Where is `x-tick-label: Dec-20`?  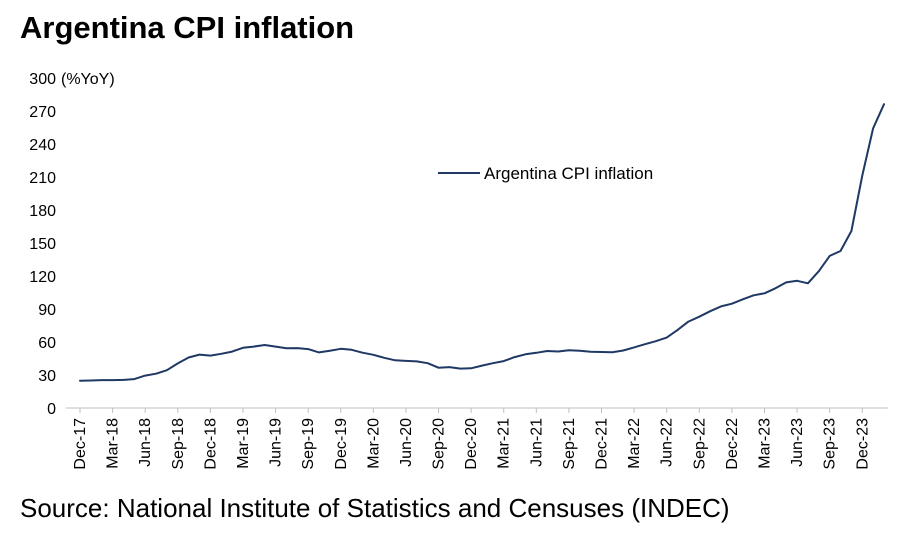
x-tick-label: Dec-20 is located at coordinates (471, 444).